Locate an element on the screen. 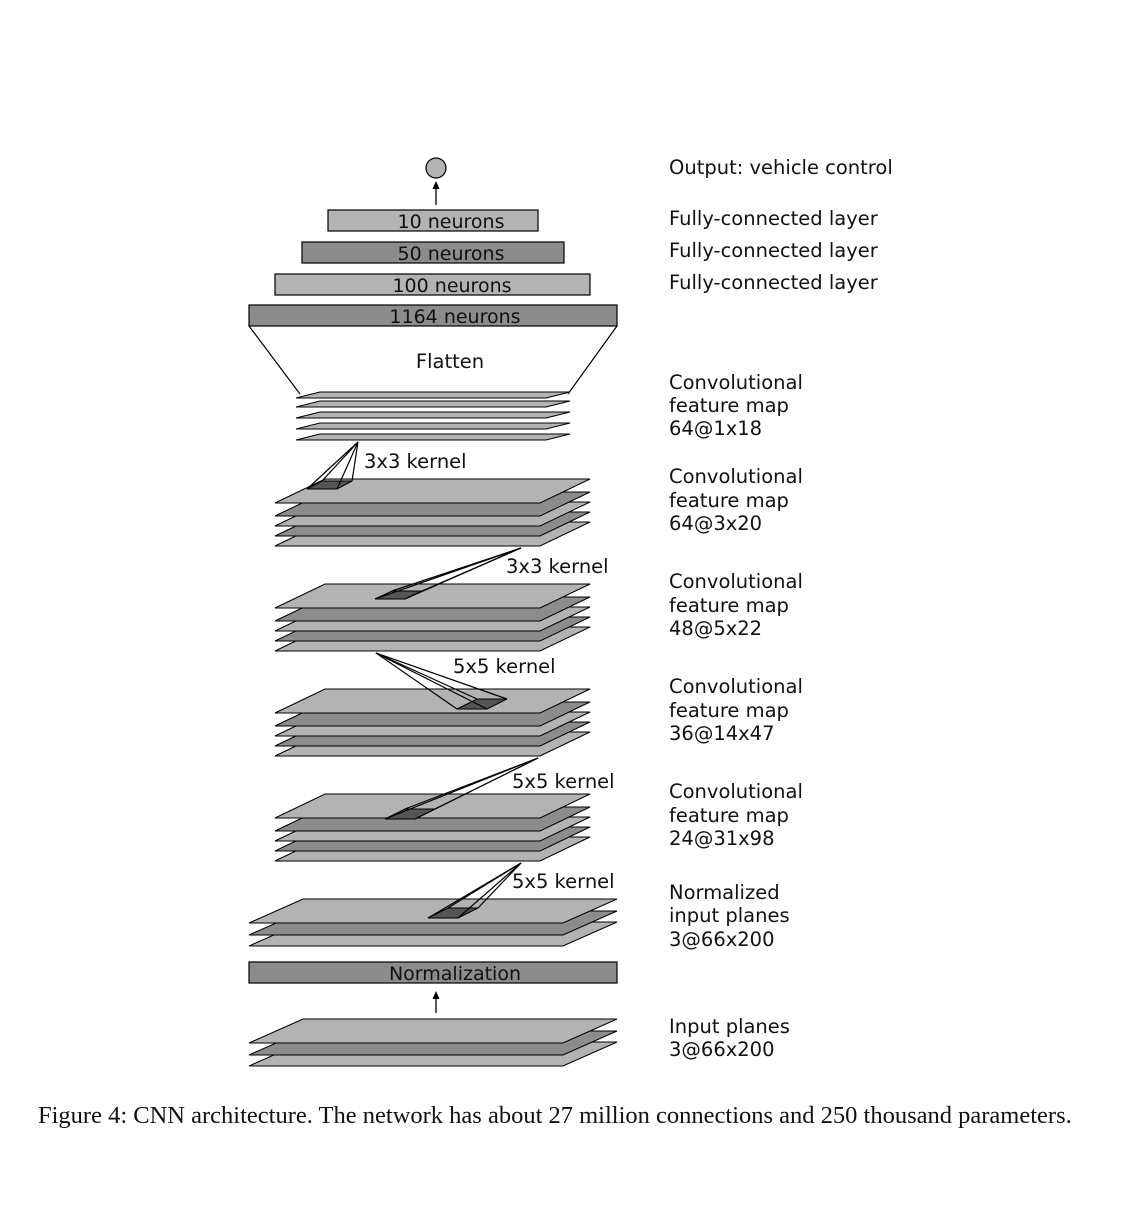 The height and width of the screenshot is (1215, 1124). input-planes-label: Input planes is located at coordinates (729, 1026).